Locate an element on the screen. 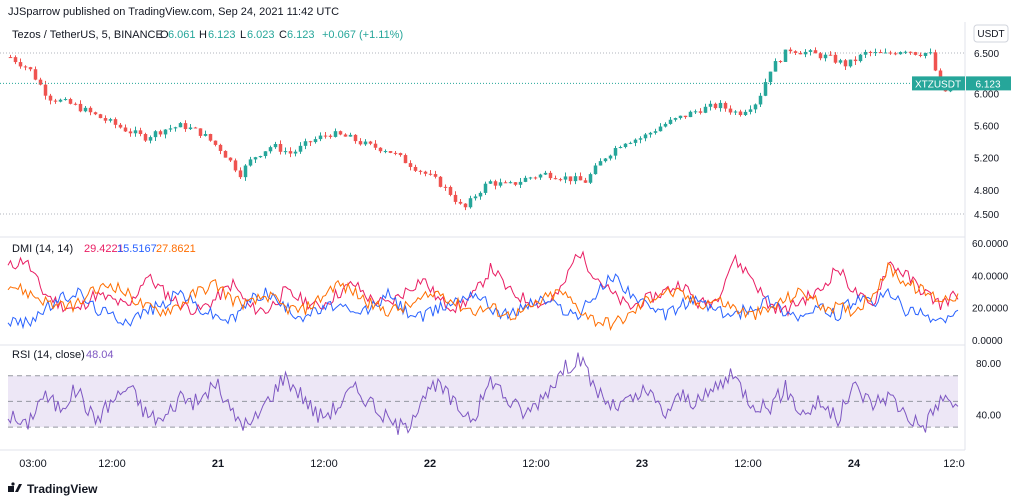  dmi-plus-di-line is located at coordinates (483, 301).